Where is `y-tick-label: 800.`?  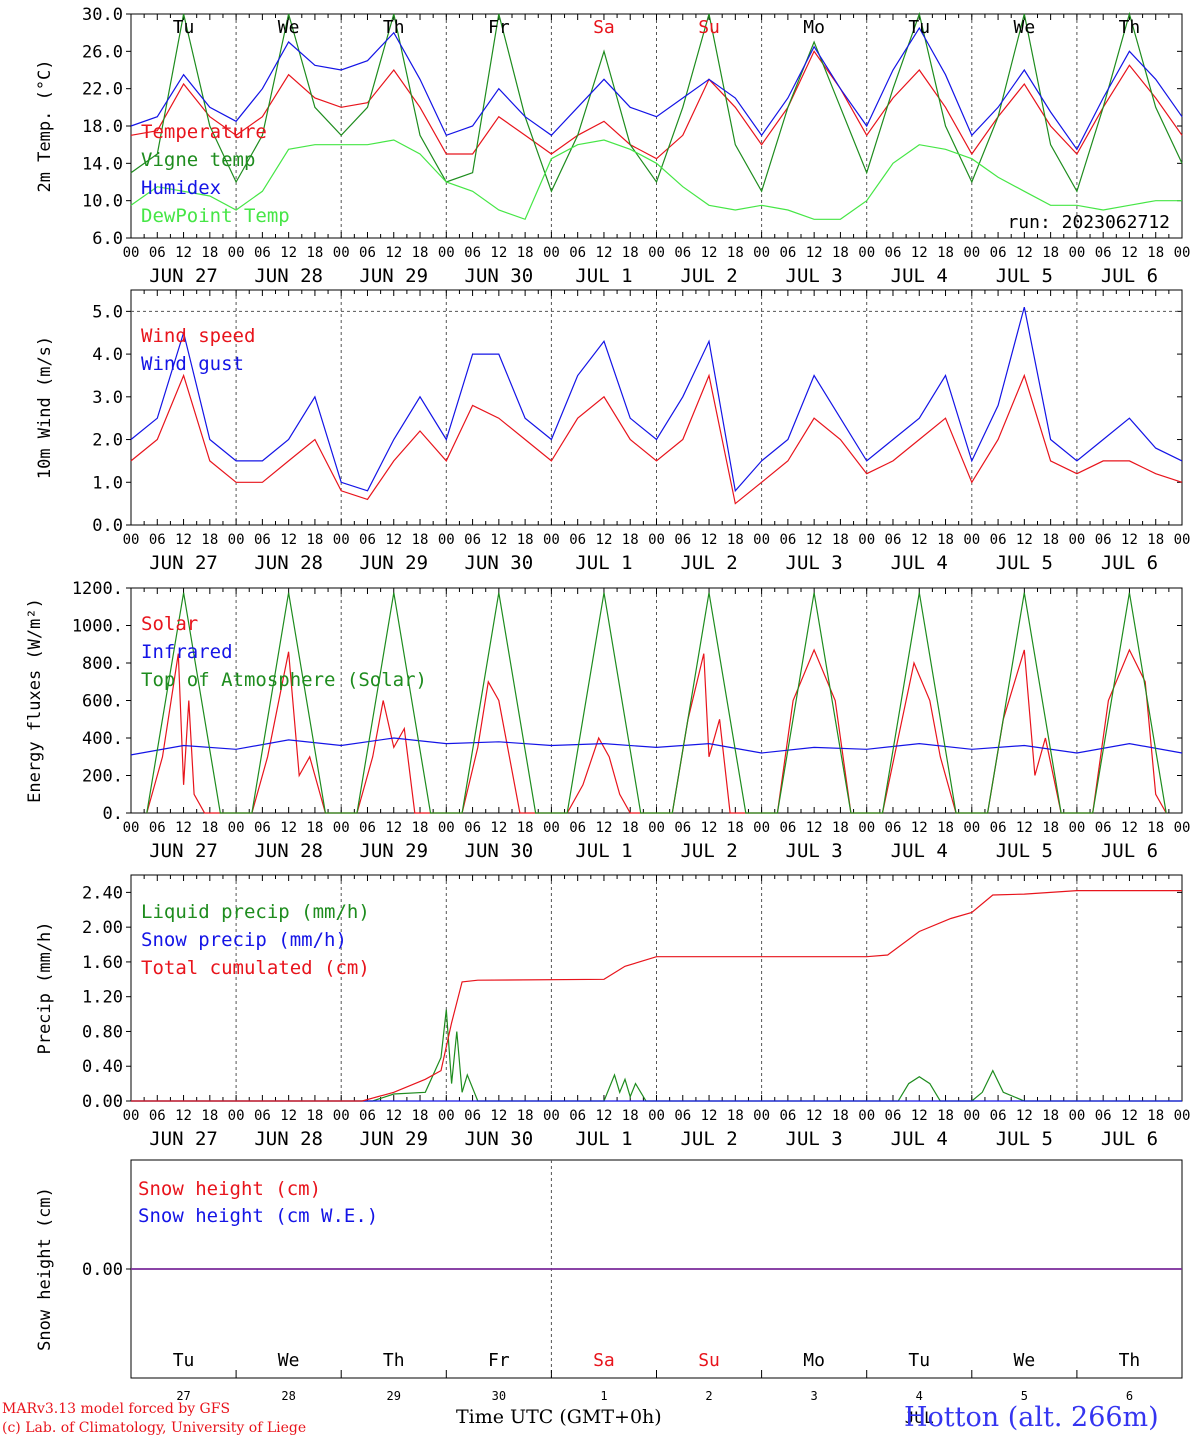 y-tick-label: 800. is located at coordinates (102, 664).